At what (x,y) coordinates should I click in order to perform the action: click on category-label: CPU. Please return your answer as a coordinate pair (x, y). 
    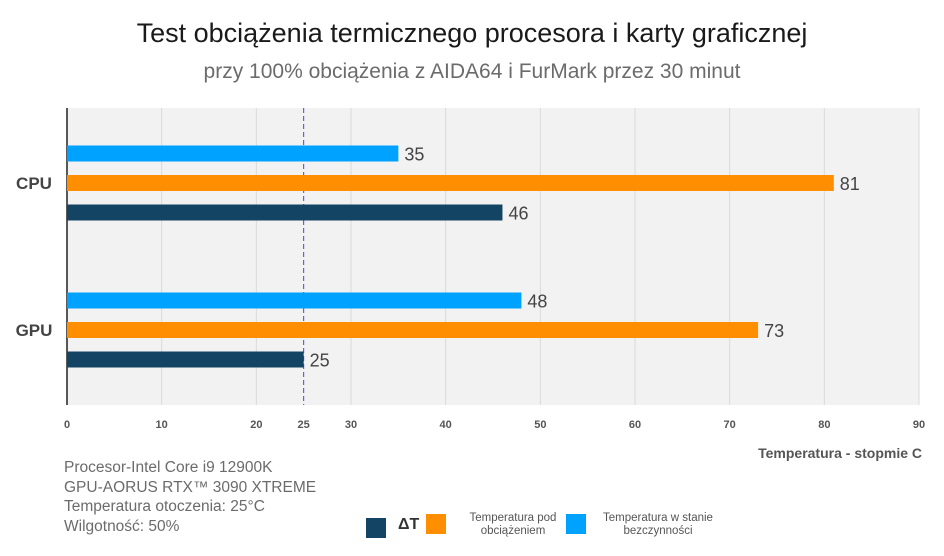
    Looking at the image, I should click on (34, 183).